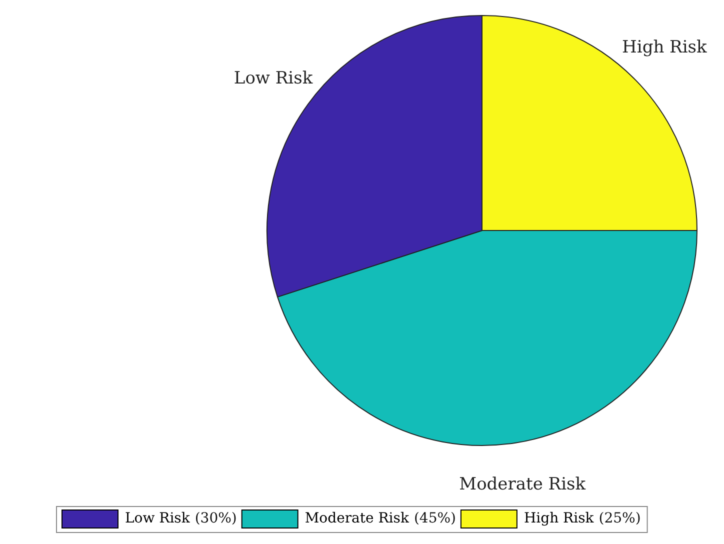  I want to click on legend-label: High Risk, so click(559, 518).